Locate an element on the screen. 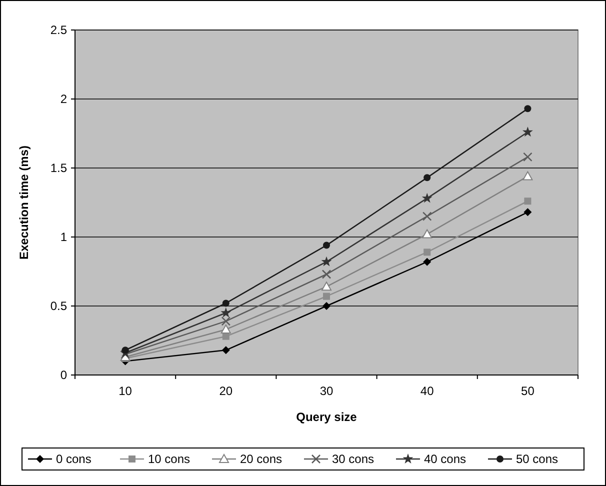 This screenshot has width=606, height=486. y-tick-label: 0.5 is located at coordinates (59, 306).